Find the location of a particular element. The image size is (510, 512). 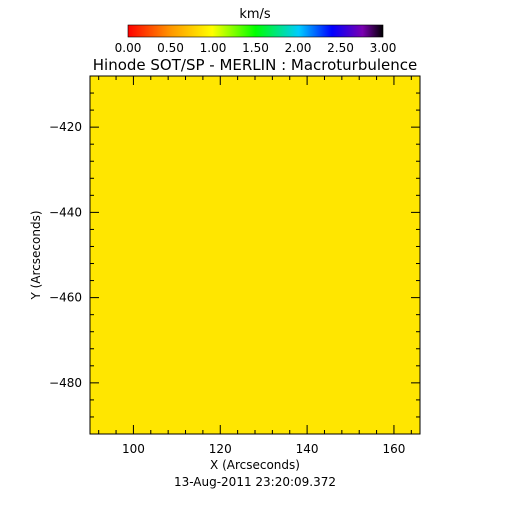

x-tick-label: 140 is located at coordinates (307, 449).